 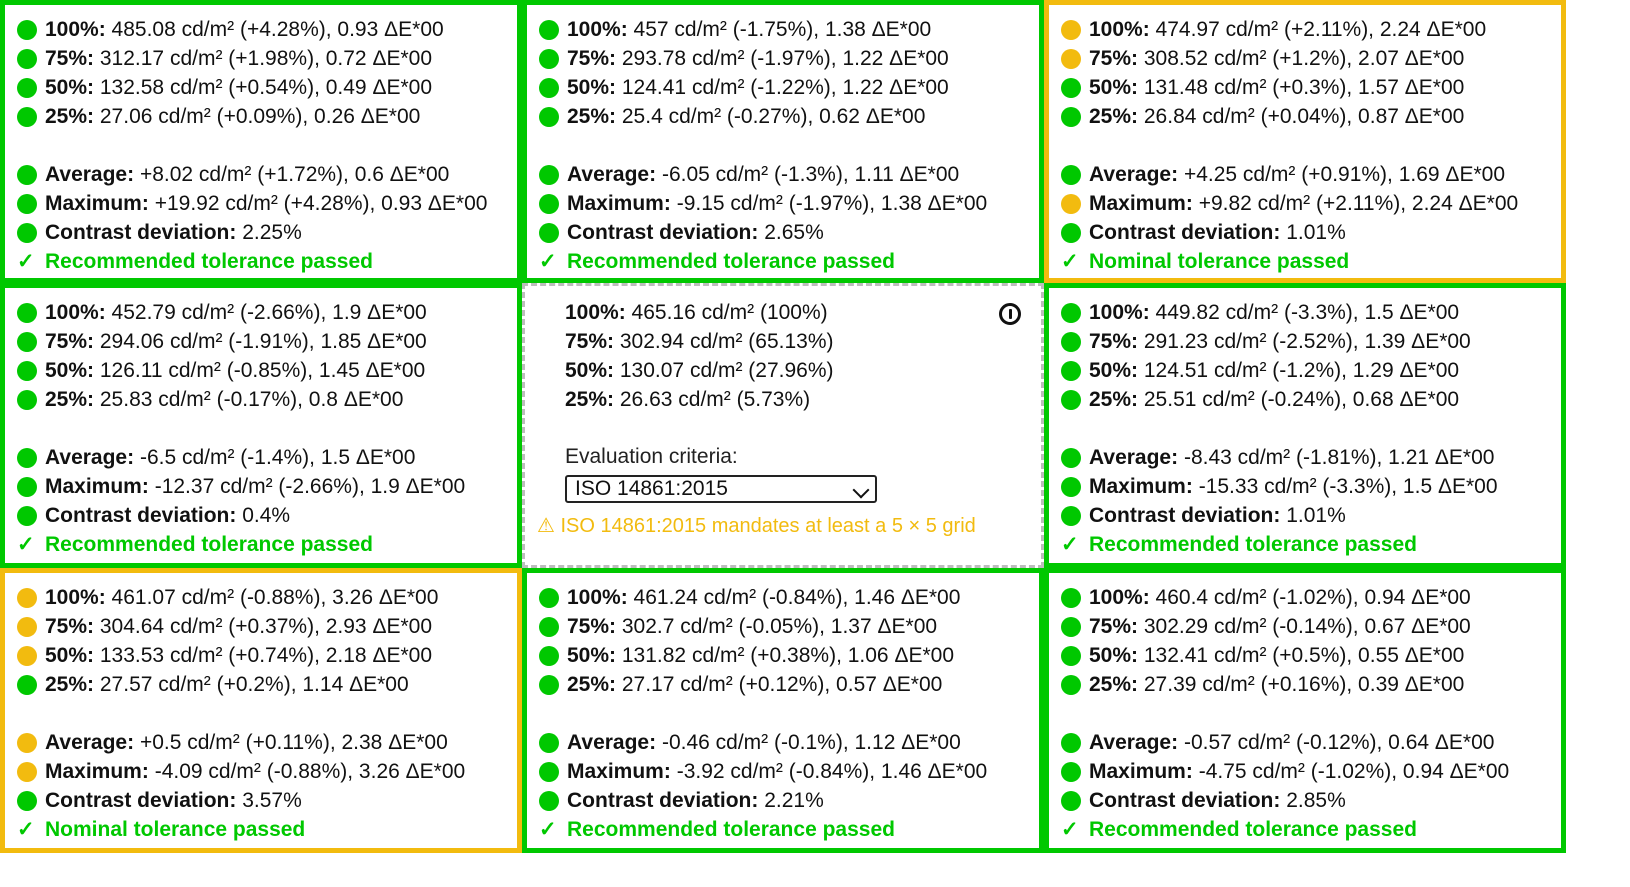 I want to click on chevron-down-icon, so click(x=861, y=490).